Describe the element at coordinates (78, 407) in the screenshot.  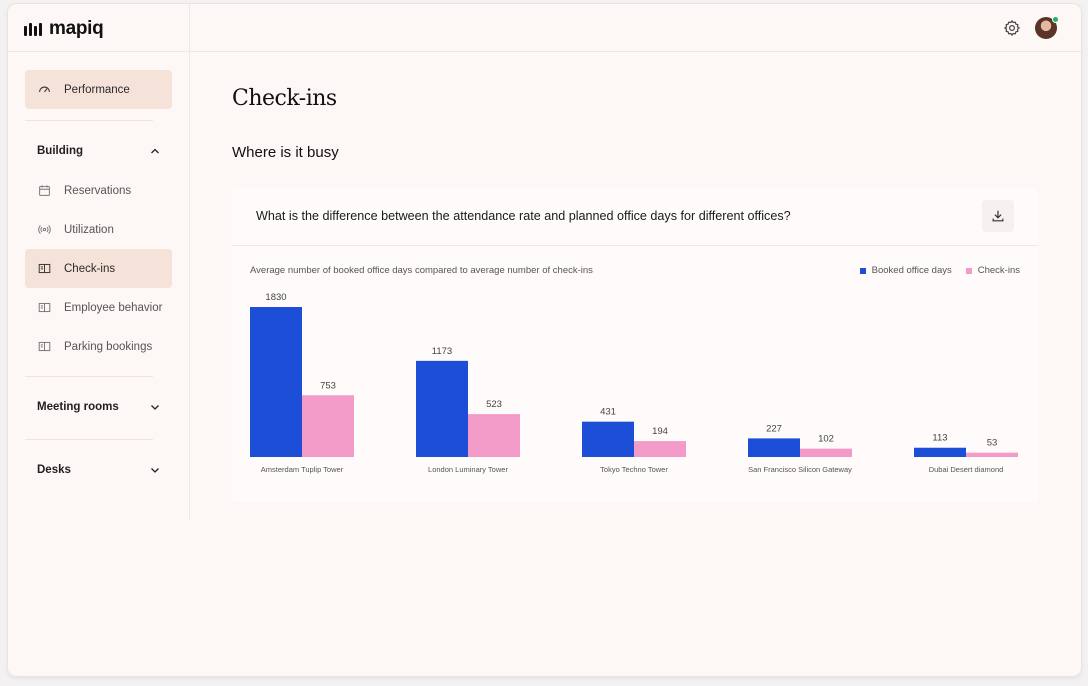
I see `section-label: Meeting rooms` at that location.